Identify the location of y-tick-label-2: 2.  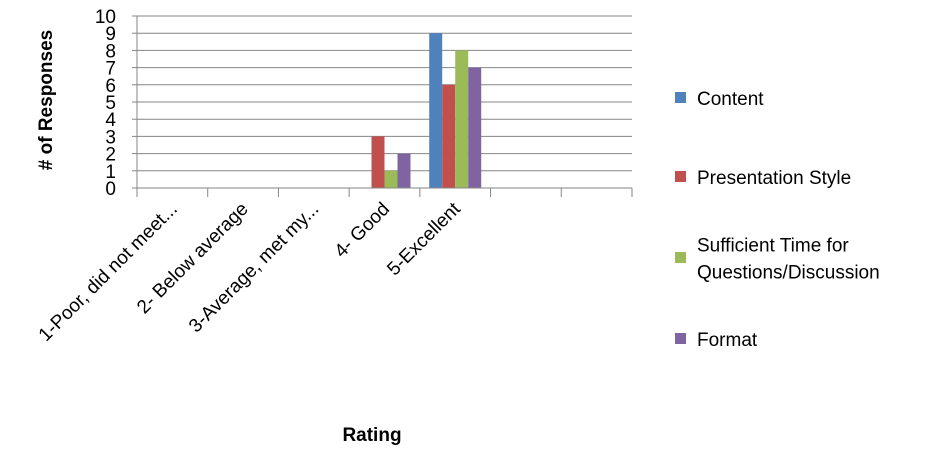
(110, 155).